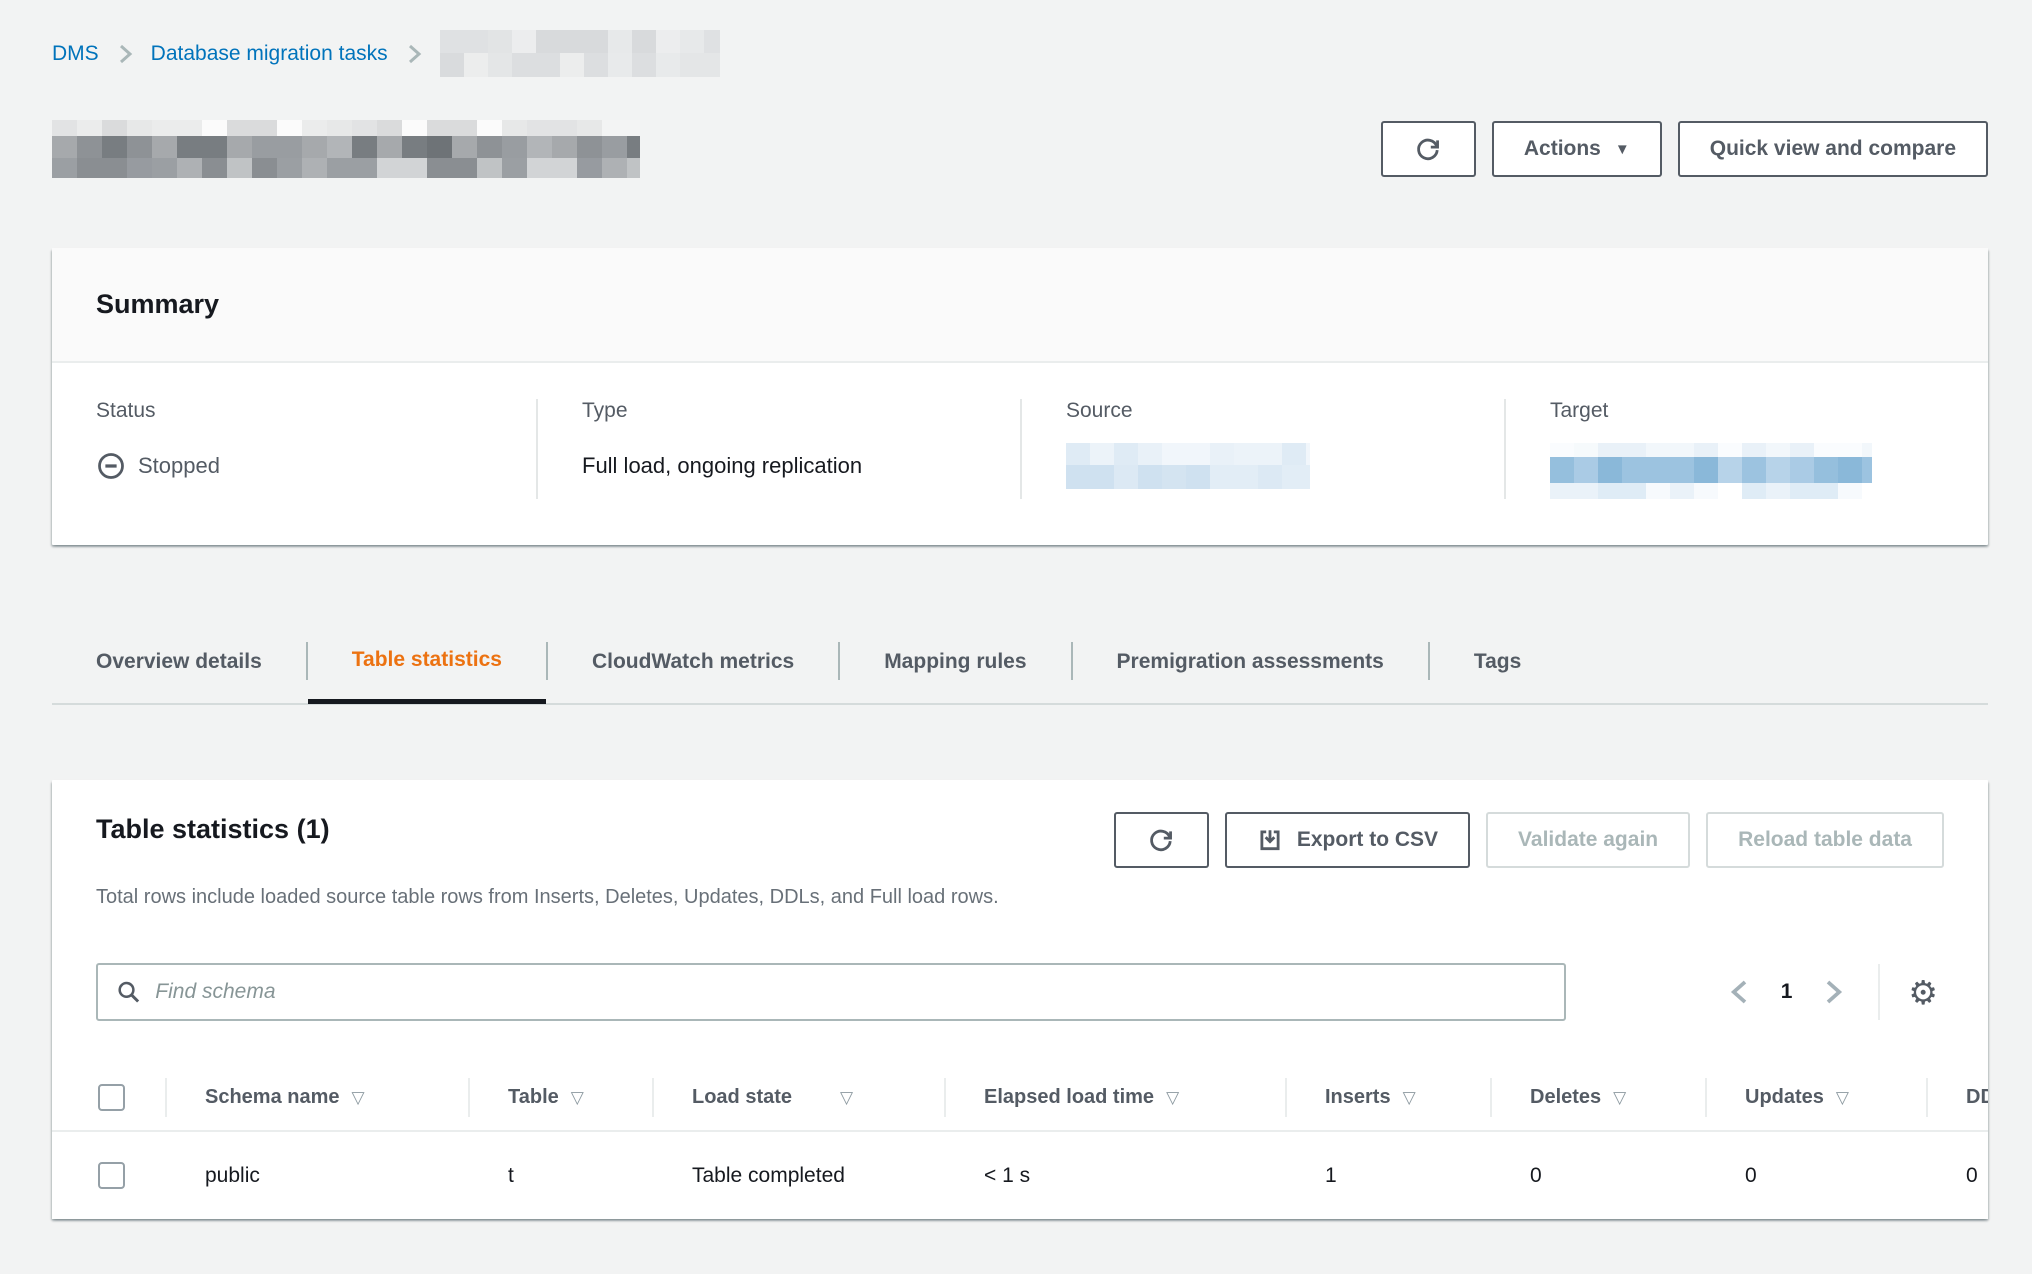 This screenshot has width=2032, height=1274. Describe the element at coordinates (111, 466) in the screenshot. I see `stopped-status-icon` at that location.